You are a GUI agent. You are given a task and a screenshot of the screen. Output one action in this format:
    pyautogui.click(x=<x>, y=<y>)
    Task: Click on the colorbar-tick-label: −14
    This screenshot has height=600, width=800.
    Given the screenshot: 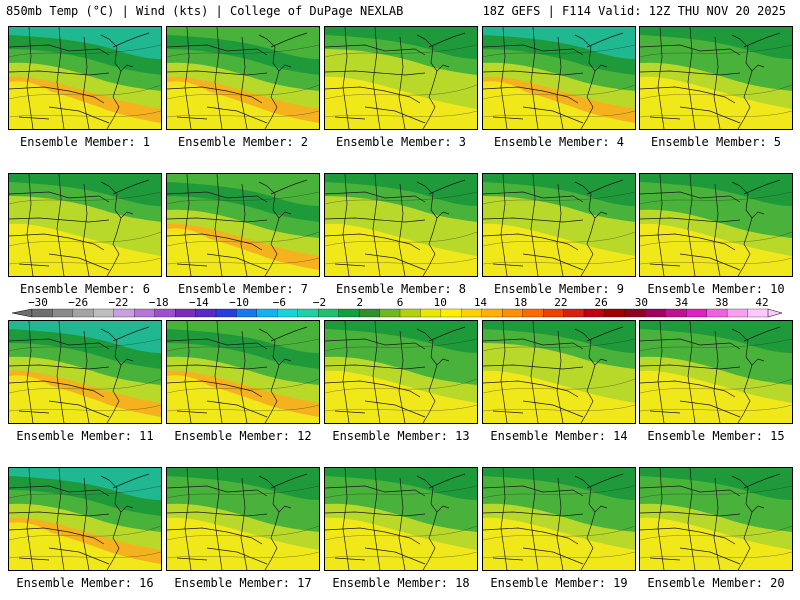 What is the action you would take?
    pyautogui.click(x=199, y=302)
    